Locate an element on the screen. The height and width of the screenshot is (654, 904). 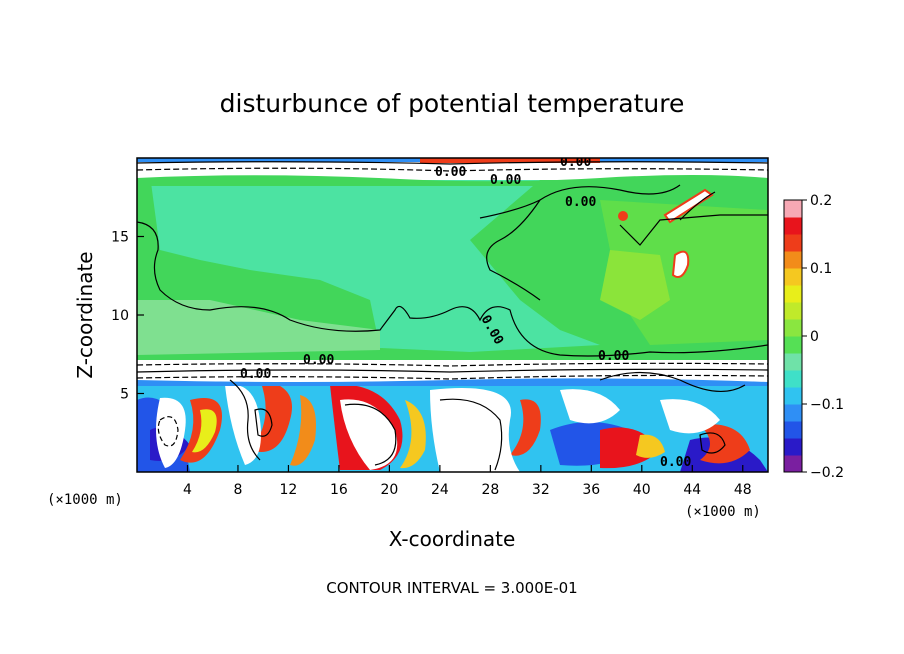
colorbar-frame is located at coordinates (793, 336).